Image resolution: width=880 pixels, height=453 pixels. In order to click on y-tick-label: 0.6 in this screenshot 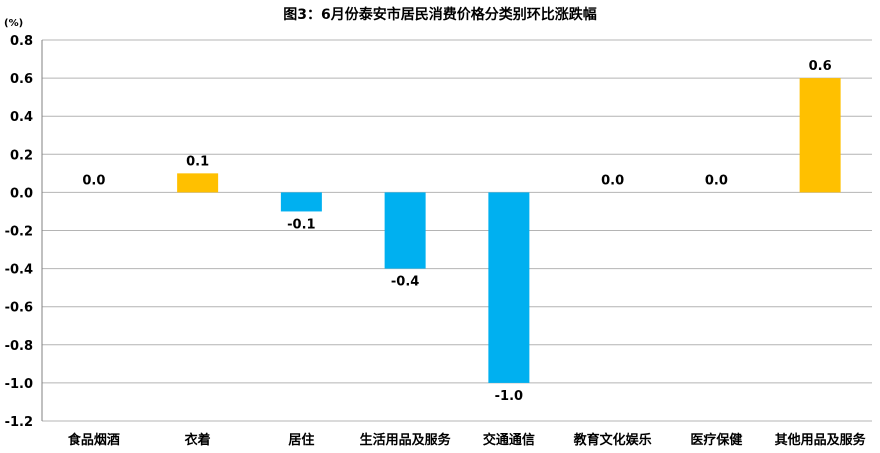, I will do `click(21, 79)`.